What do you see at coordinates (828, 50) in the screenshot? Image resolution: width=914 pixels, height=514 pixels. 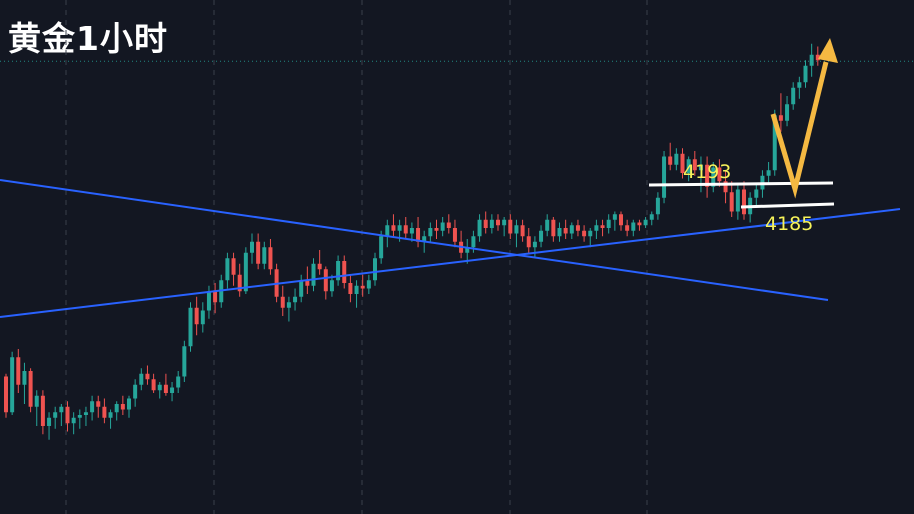 I see `projection-arrowhead` at bounding box center [828, 50].